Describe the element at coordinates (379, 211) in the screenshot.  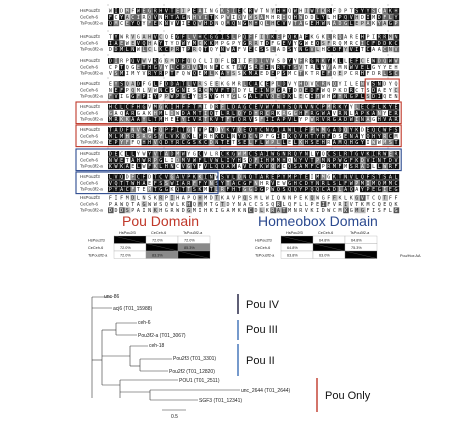
I see `residue-letter: S` at that location.